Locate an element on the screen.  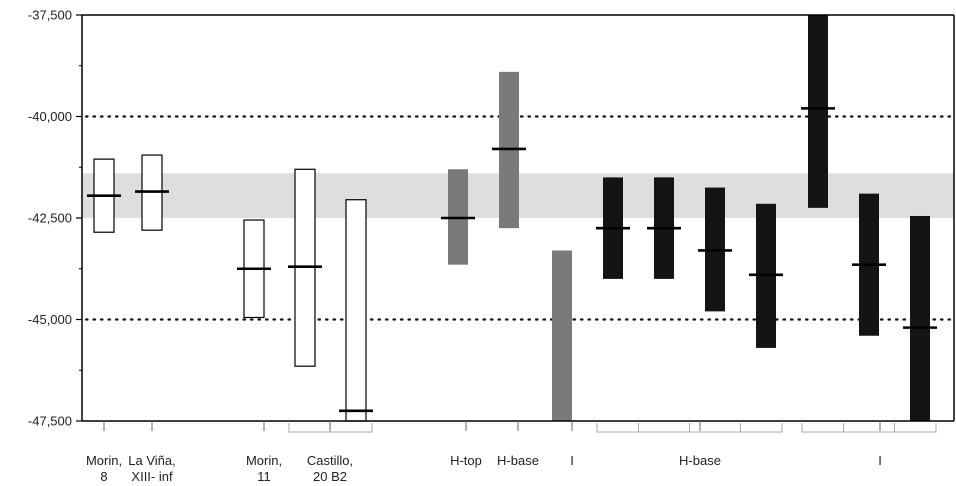
x-category-label-line: 11 is located at coordinates (264, 476).